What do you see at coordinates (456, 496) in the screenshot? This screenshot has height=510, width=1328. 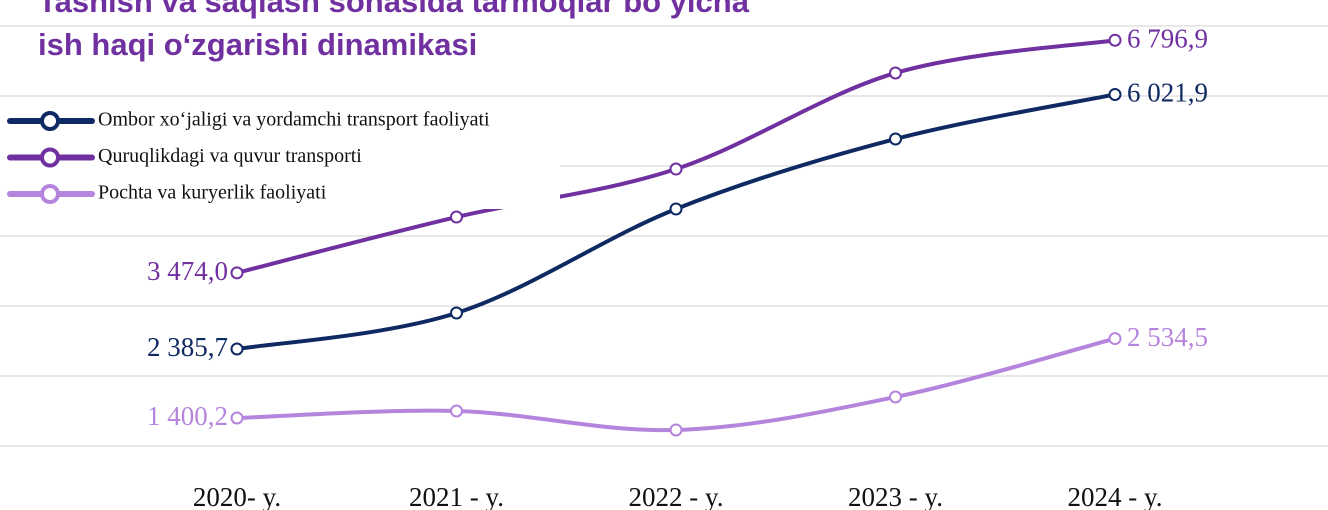 I see `x-tick-label: 2021 - y.` at bounding box center [456, 496].